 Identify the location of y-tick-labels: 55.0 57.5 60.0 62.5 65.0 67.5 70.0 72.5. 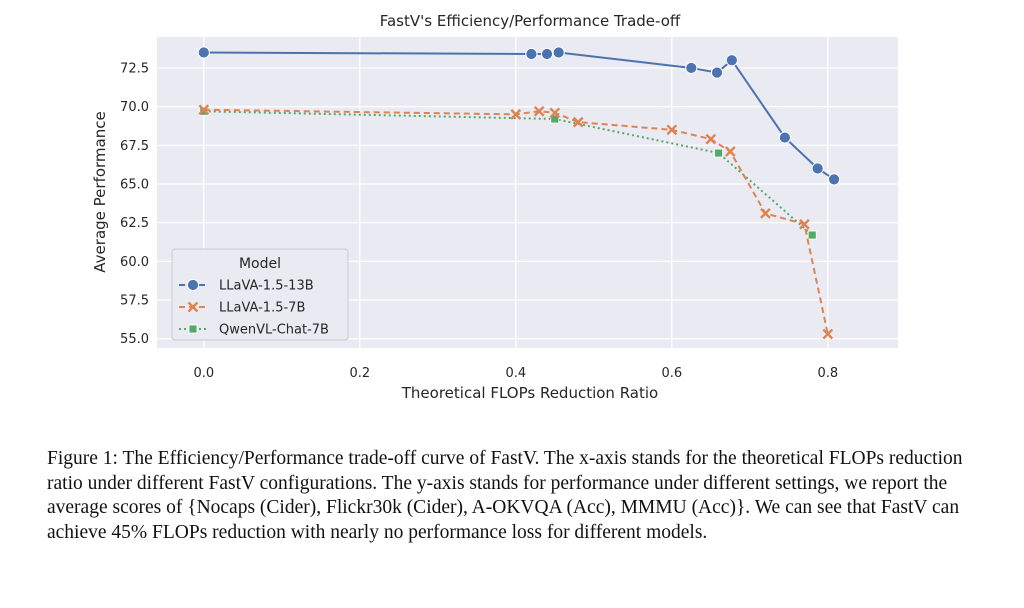
(134, 204).